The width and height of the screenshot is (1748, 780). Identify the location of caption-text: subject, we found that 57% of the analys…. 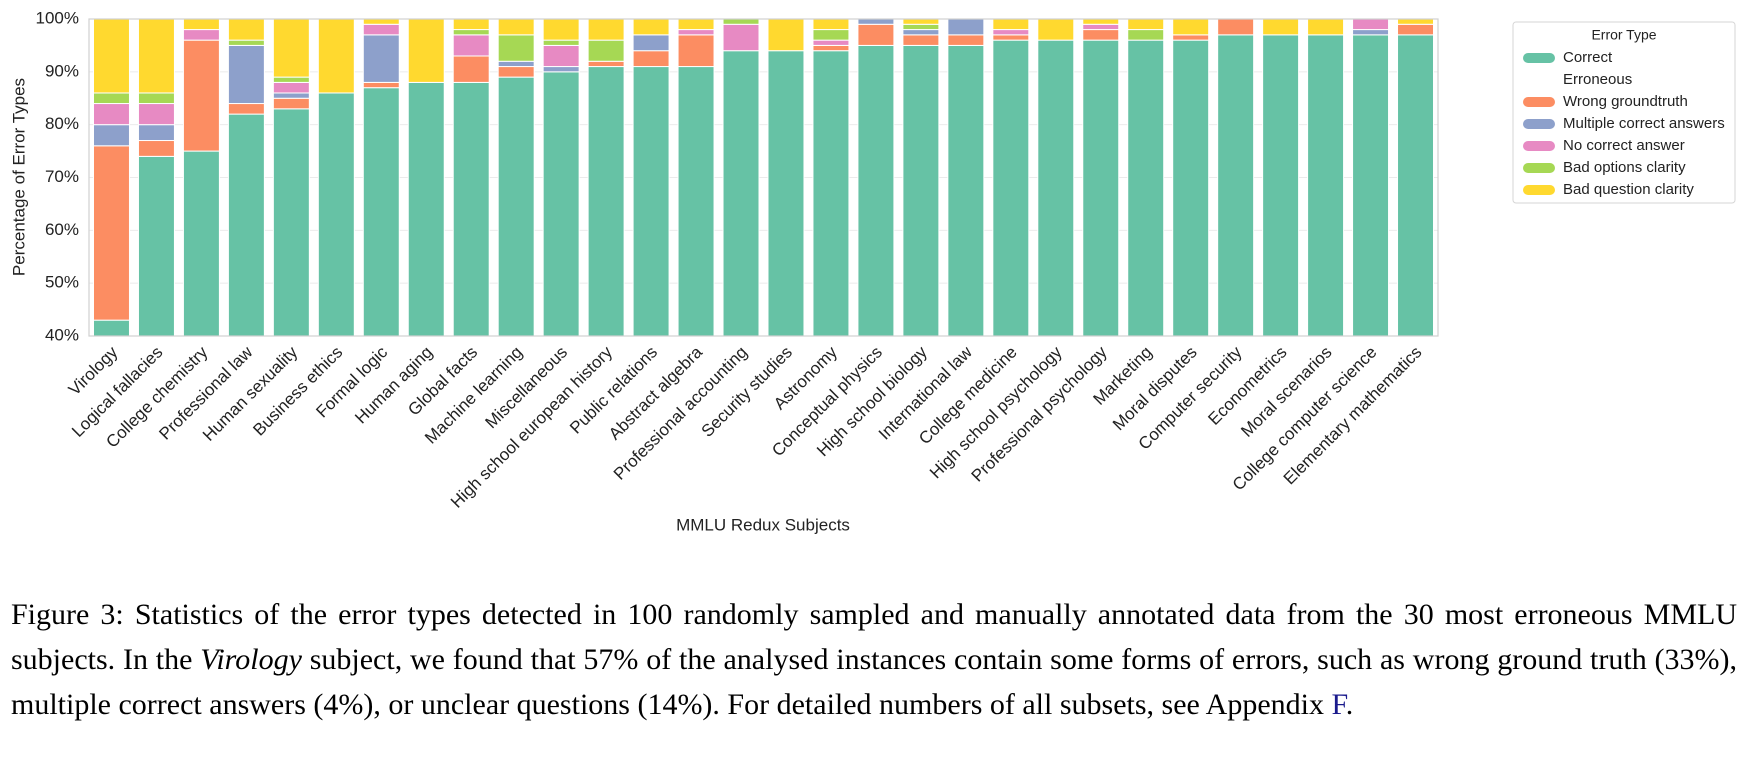
(874, 682).